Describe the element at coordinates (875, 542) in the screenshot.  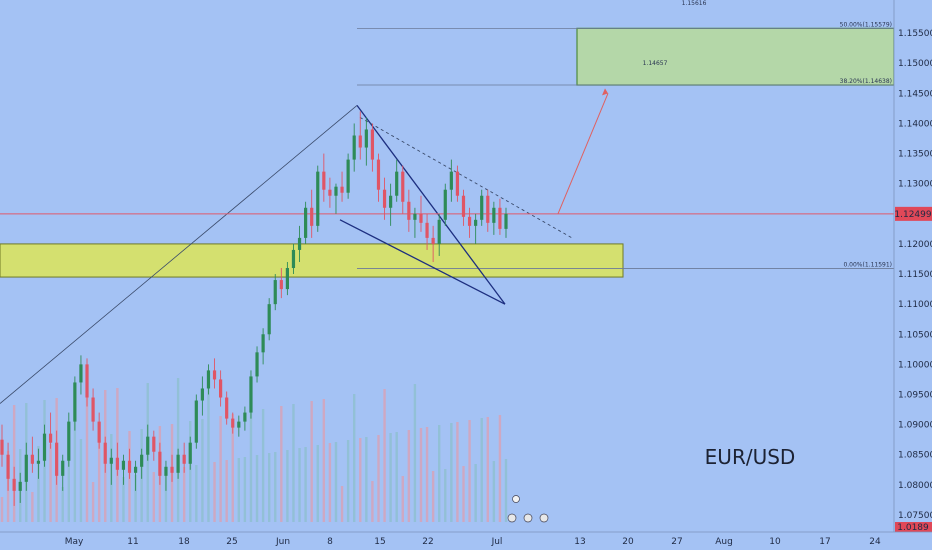
I see `x-tick-label: 24` at that location.